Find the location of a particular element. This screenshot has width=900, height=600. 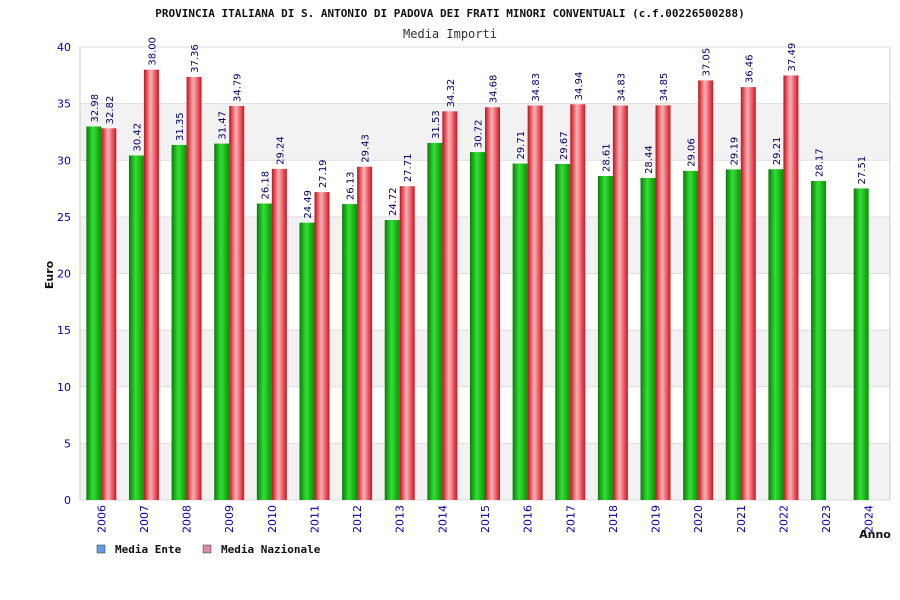

data-label: 37.05 is located at coordinates (707, 62).